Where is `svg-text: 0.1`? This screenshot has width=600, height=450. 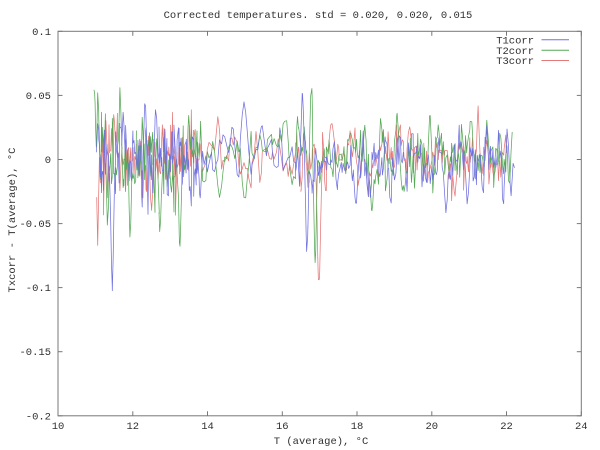 svg-text: 0.1 is located at coordinates (41, 33).